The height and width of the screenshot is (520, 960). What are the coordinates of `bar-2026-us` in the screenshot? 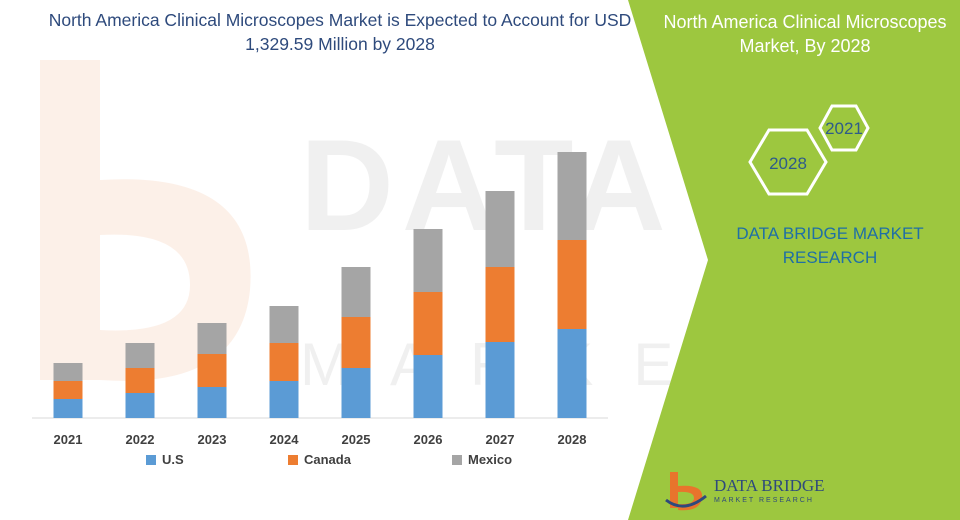 It's located at (428, 386).